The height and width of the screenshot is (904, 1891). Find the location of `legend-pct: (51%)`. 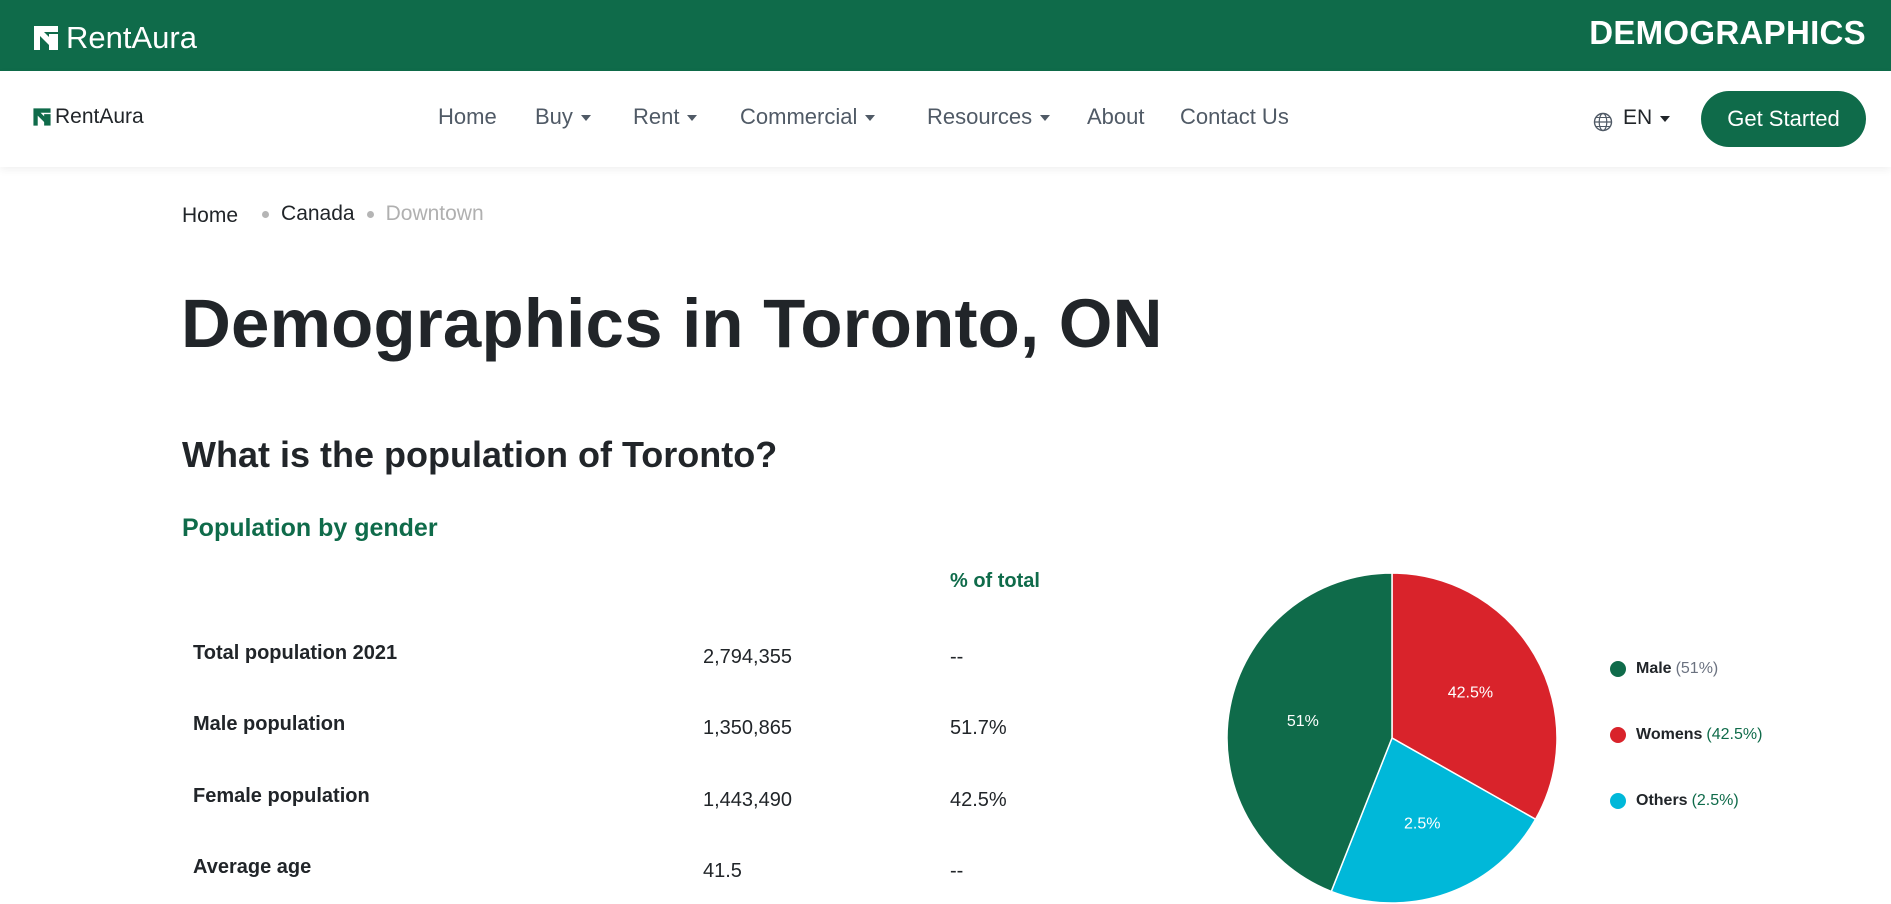

legend-pct: (51%) is located at coordinates (1697, 668).